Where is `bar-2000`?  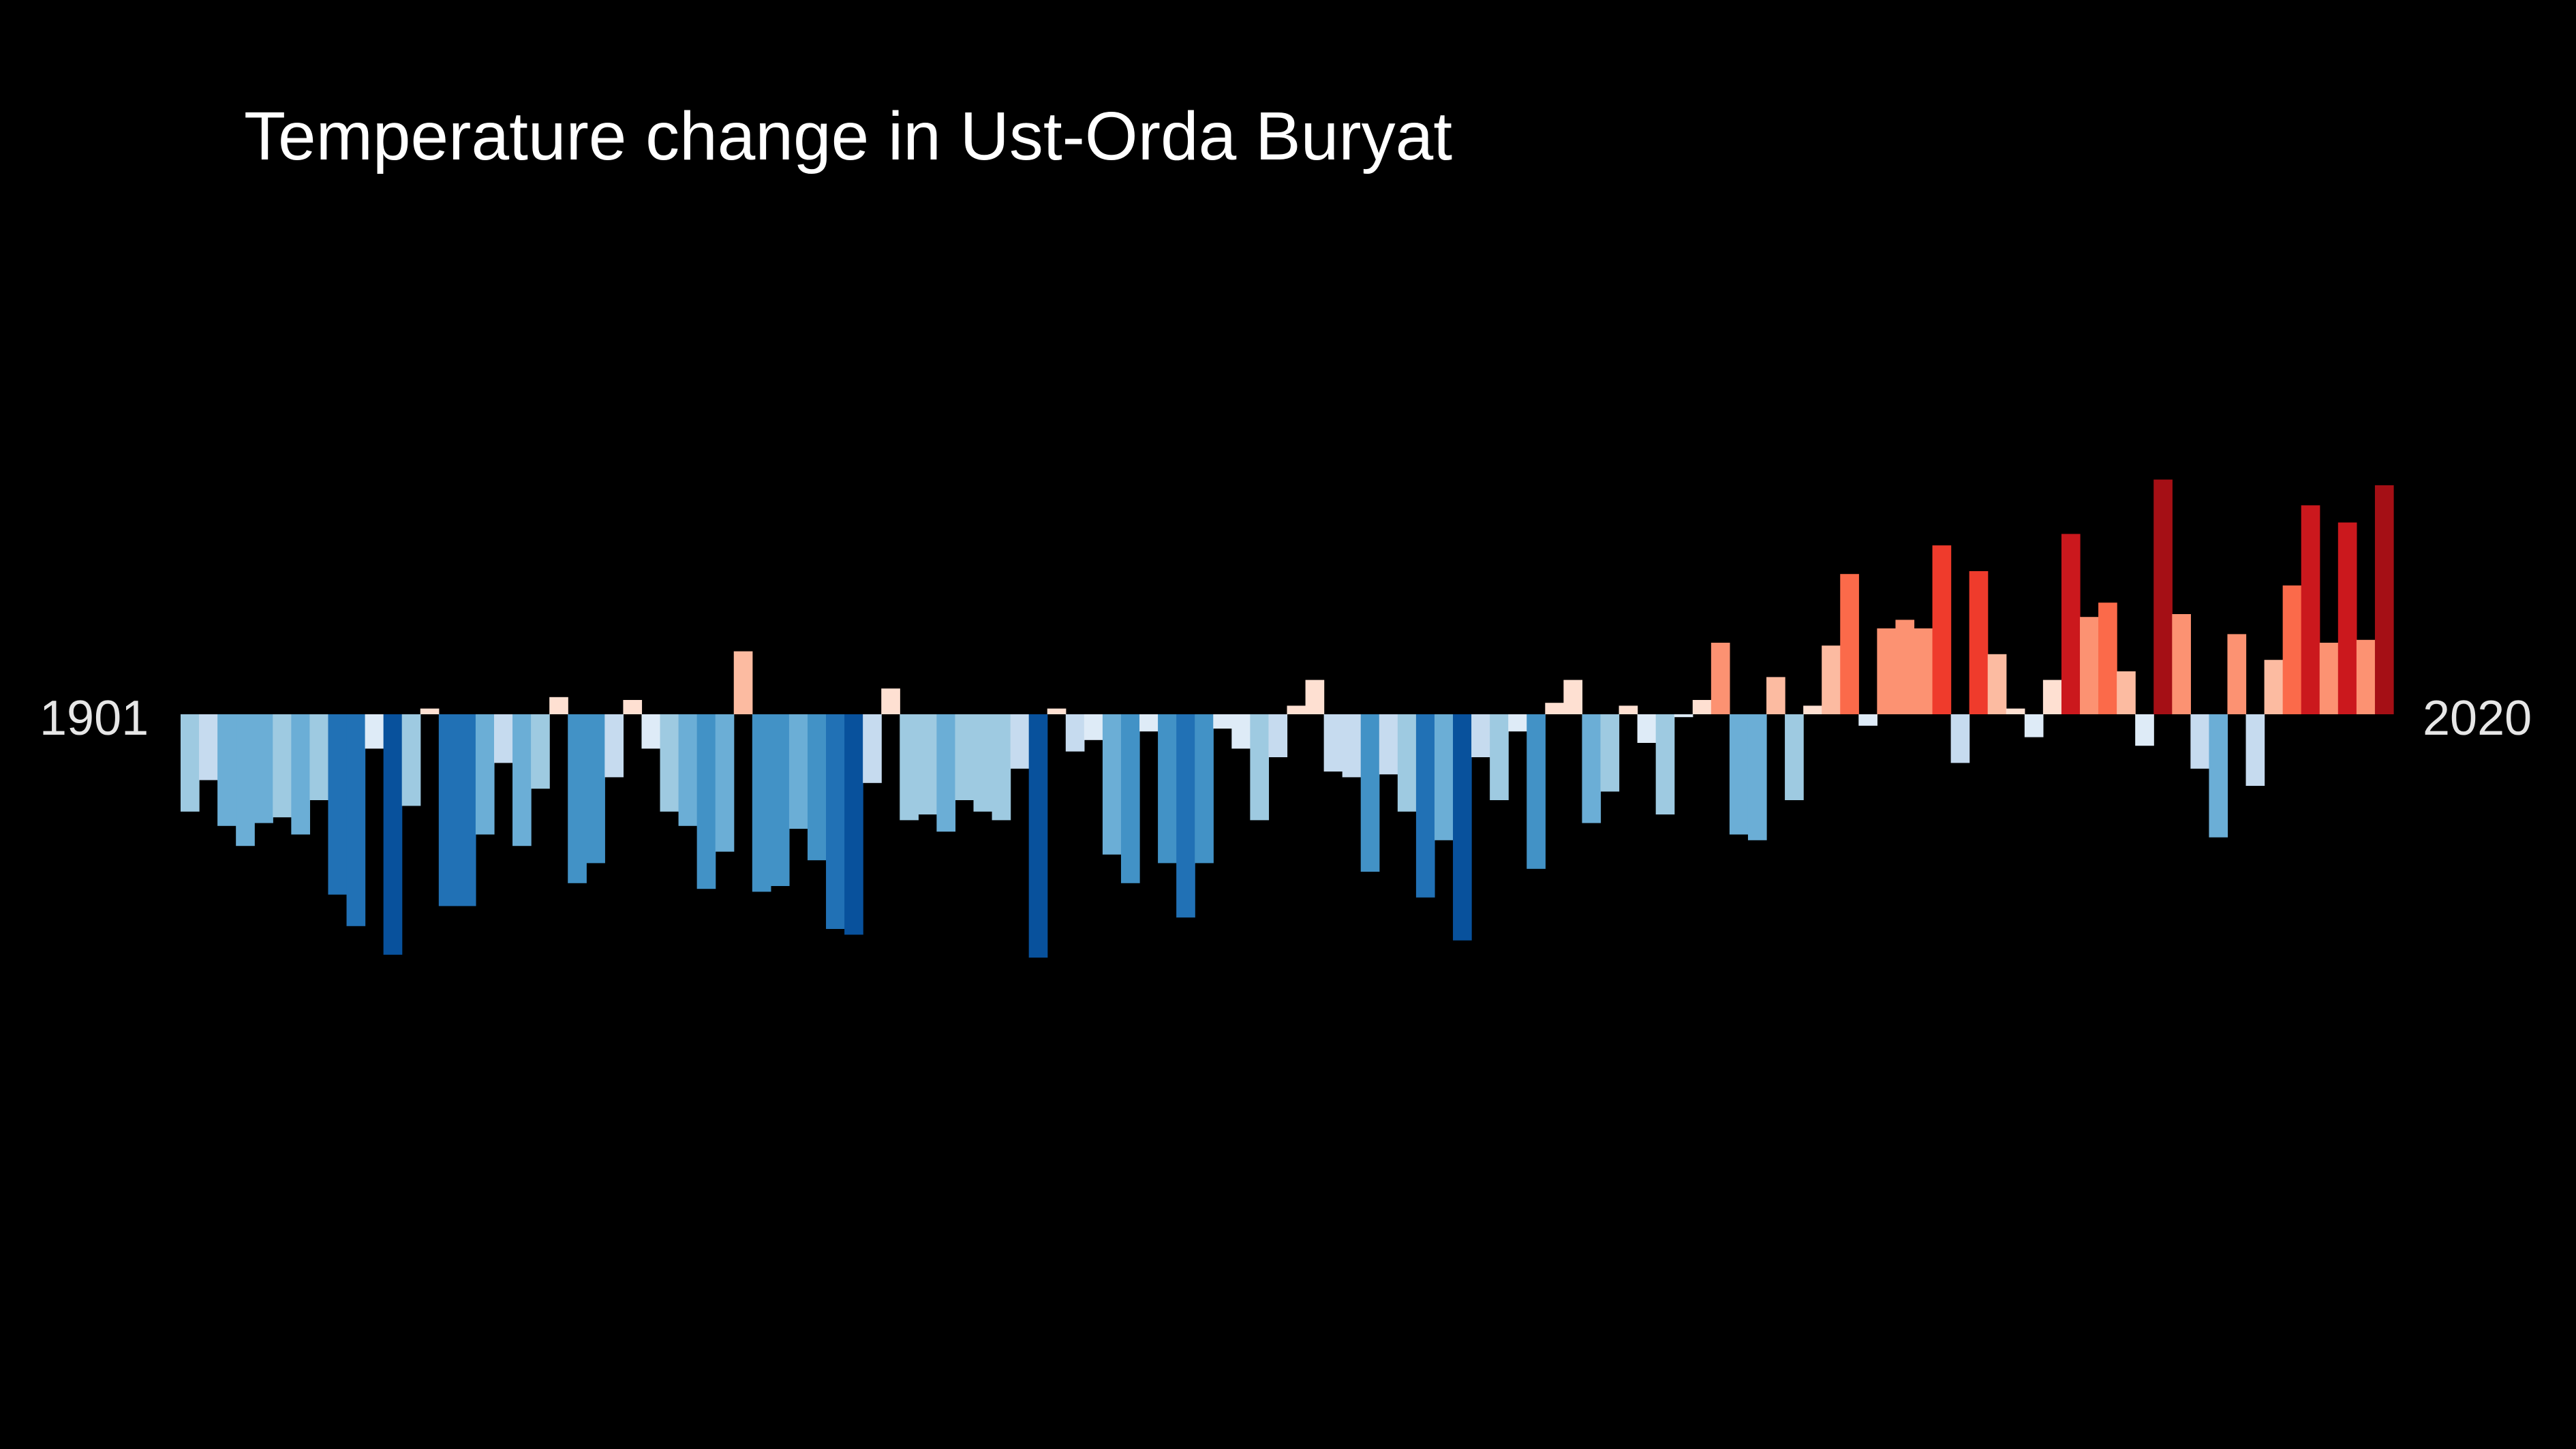 bar-2000 is located at coordinates (2015, 711).